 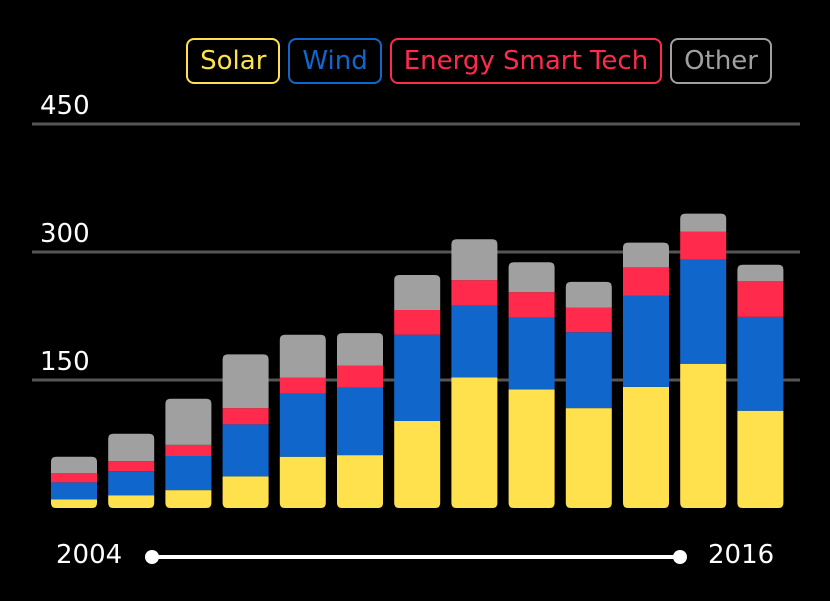 What do you see at coordinates (233, 61) in the screenshot?
I see `legend-item-solar: Solar` at bounding box center [233, 61].